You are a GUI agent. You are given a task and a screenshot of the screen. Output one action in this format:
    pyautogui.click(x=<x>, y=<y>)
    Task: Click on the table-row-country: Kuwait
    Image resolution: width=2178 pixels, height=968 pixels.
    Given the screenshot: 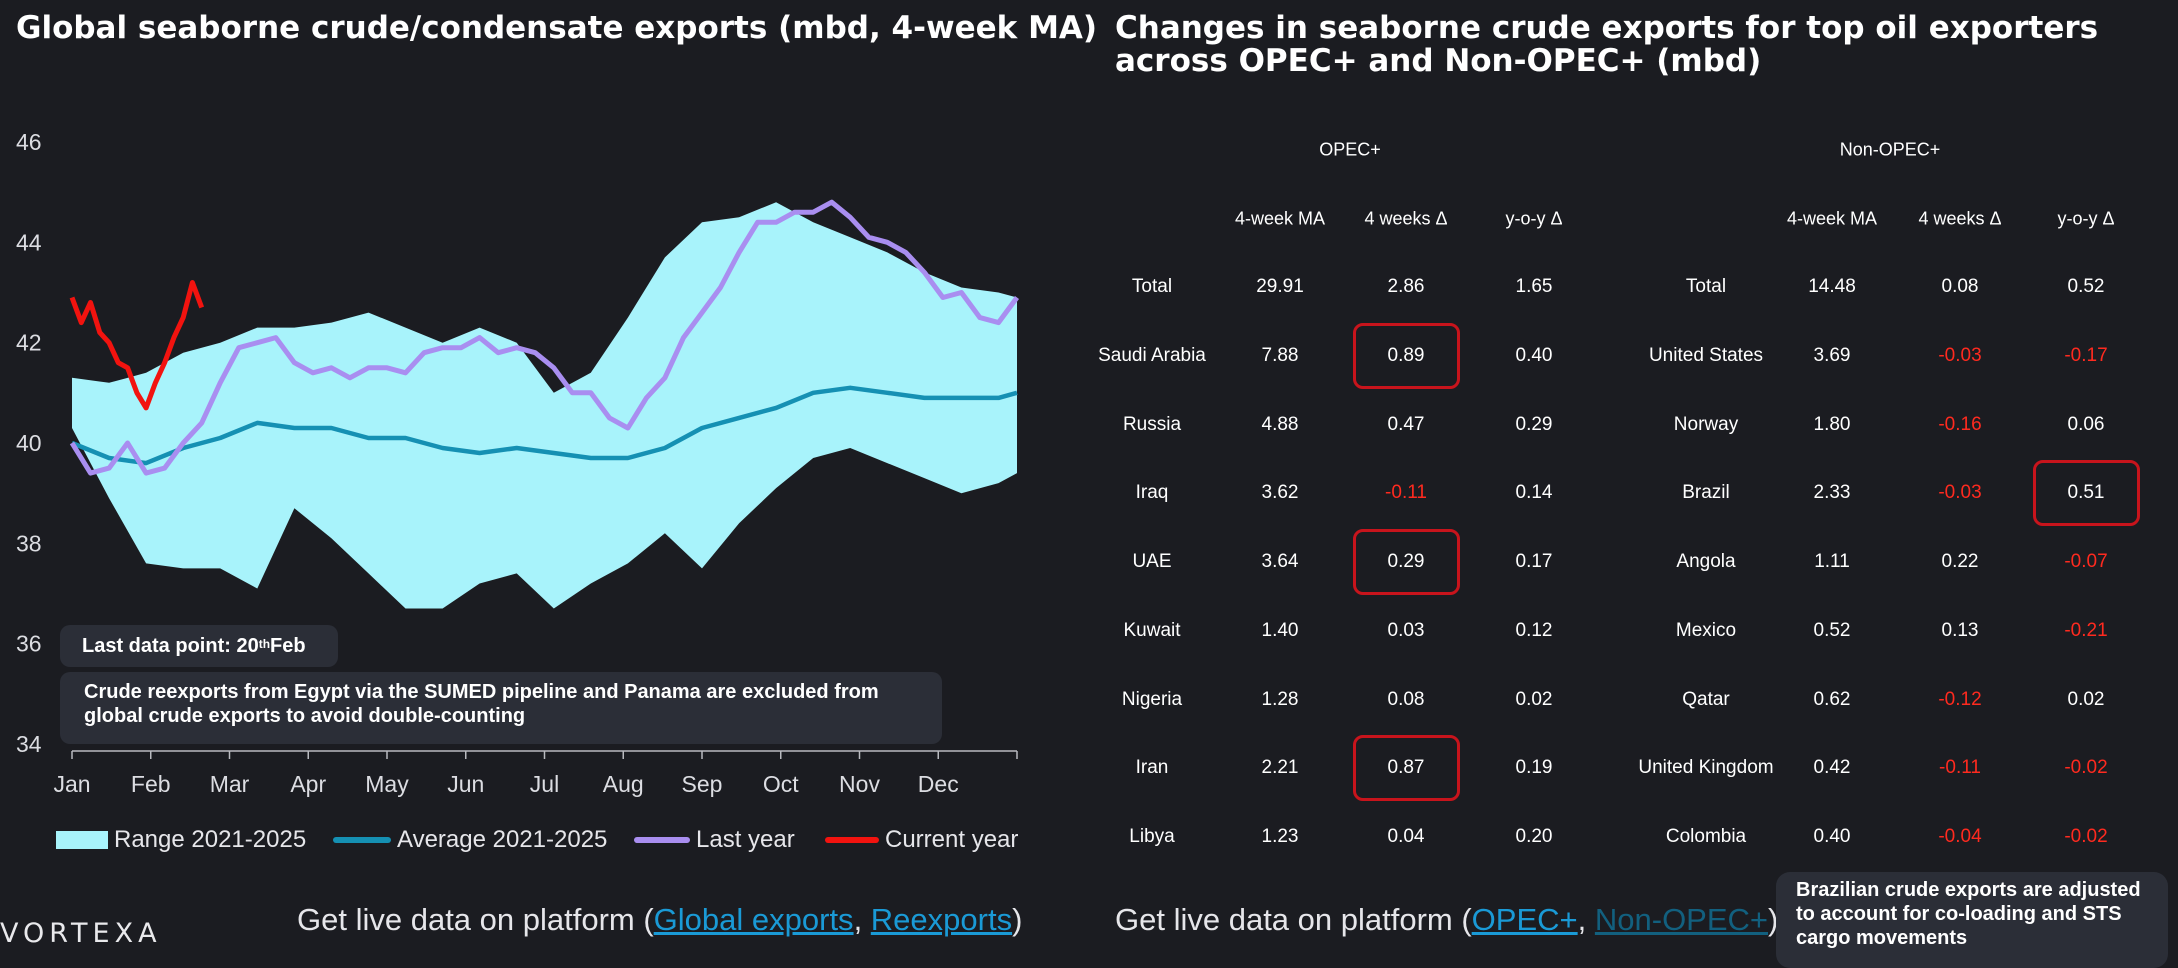 What is the action you would take?
    pyautogui.click(x=1152, y=630)
    